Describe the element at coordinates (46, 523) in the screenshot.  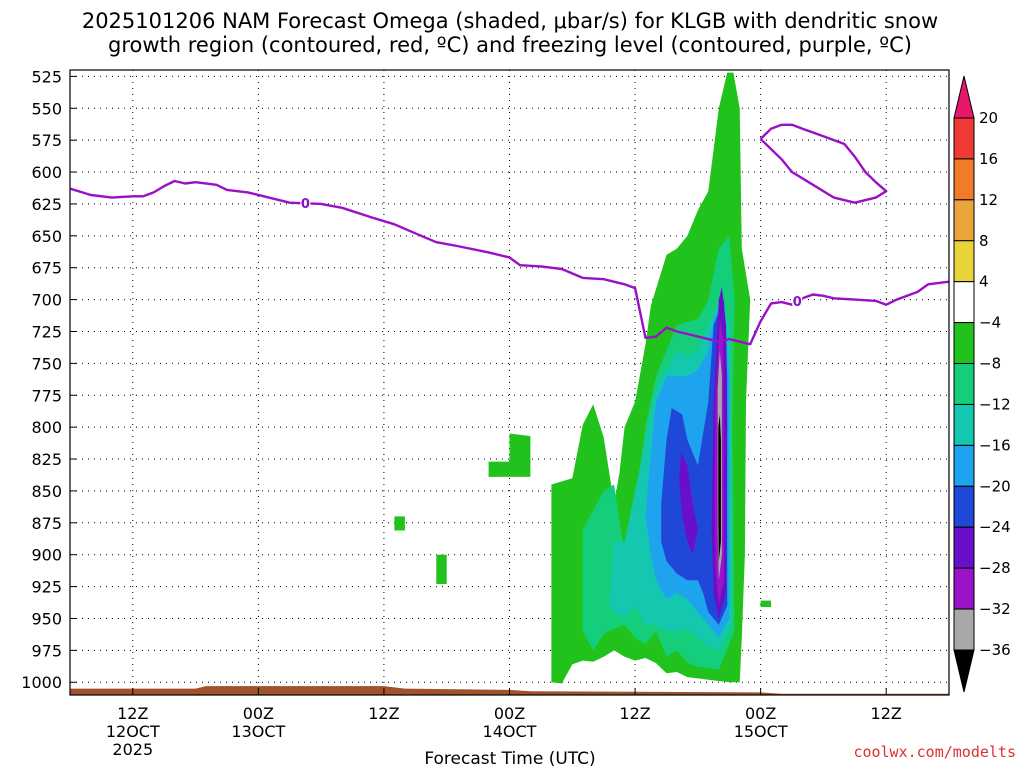
I see `y-tick-label: 875` at that location.